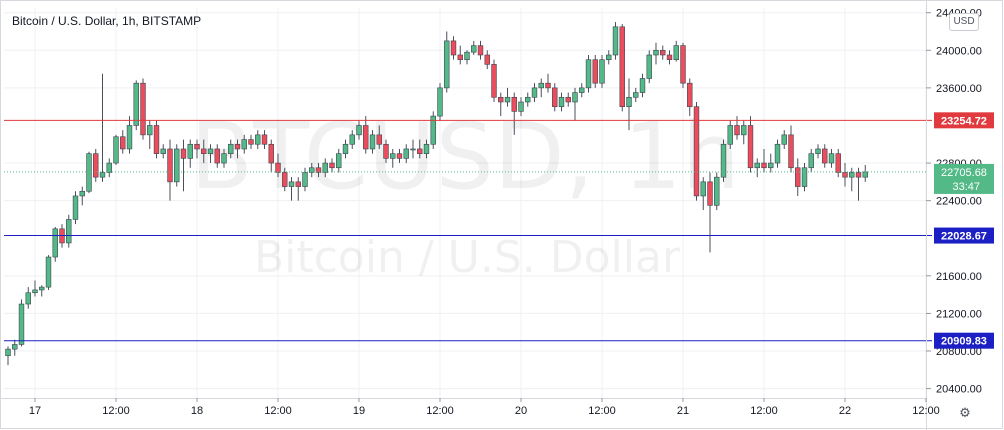  Describe the element at coordinates (964, 22) in the screenshot. I see `currency-badge: USD` at that location.